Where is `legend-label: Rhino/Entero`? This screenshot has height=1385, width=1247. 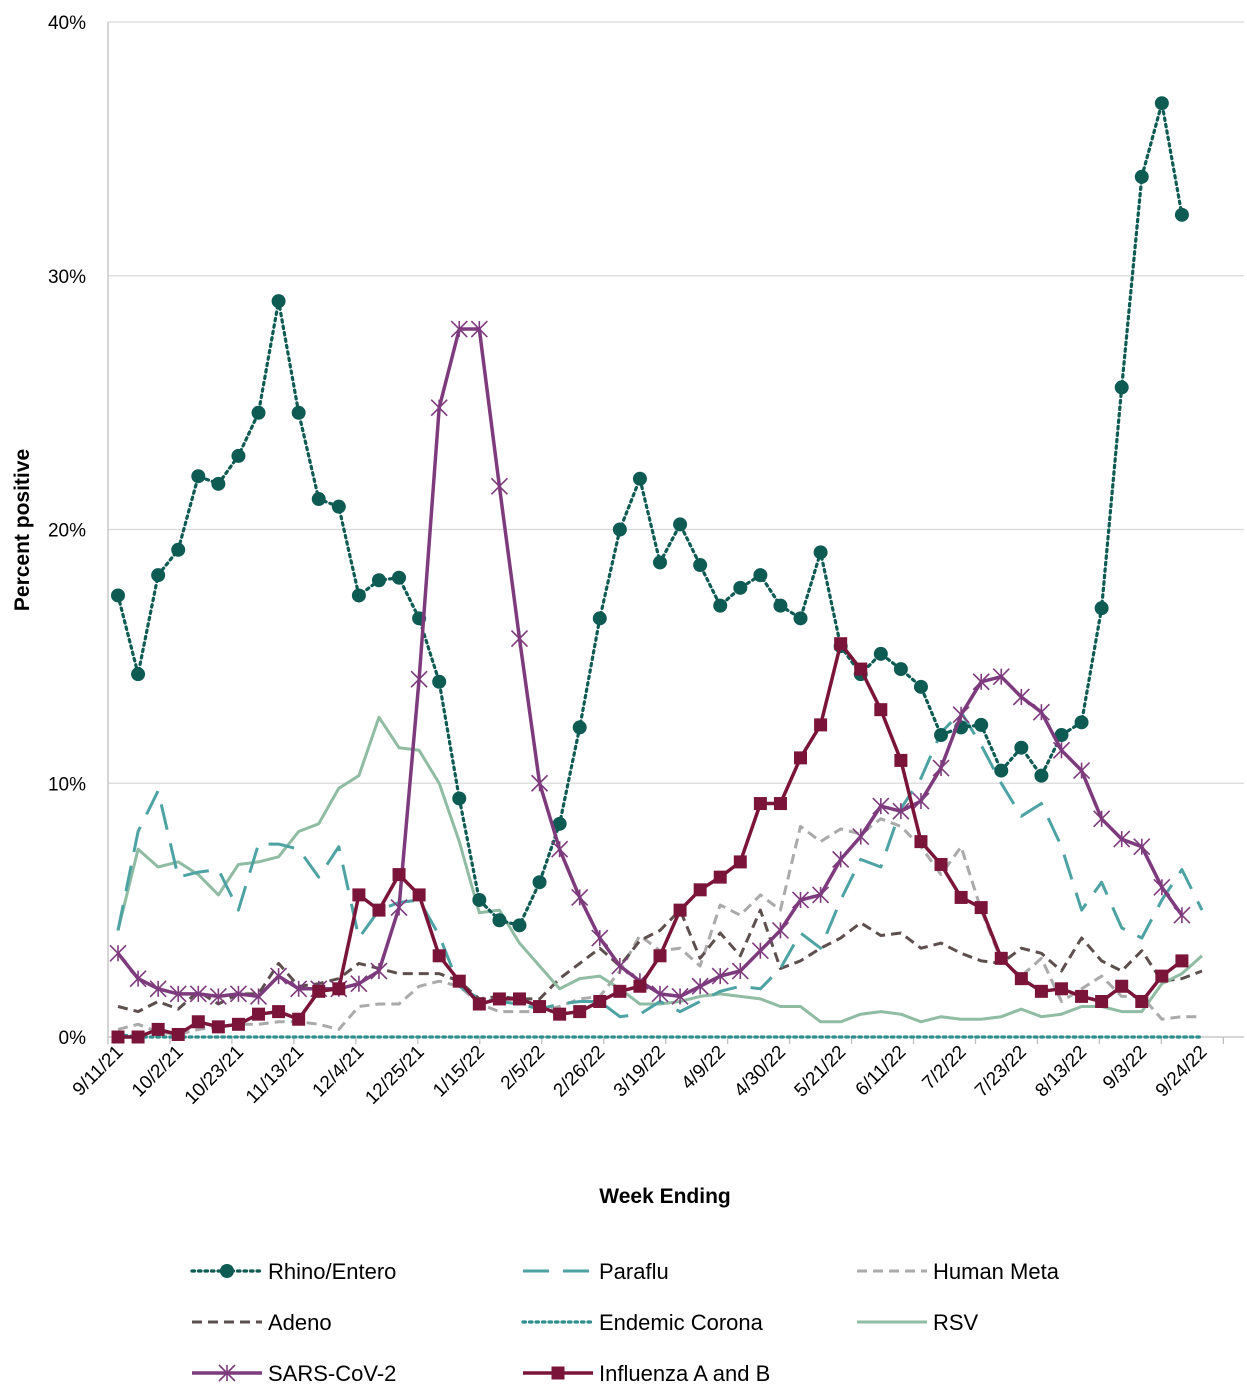
legend-label: Rhino/Entero is located at coordinates (332, 1271).